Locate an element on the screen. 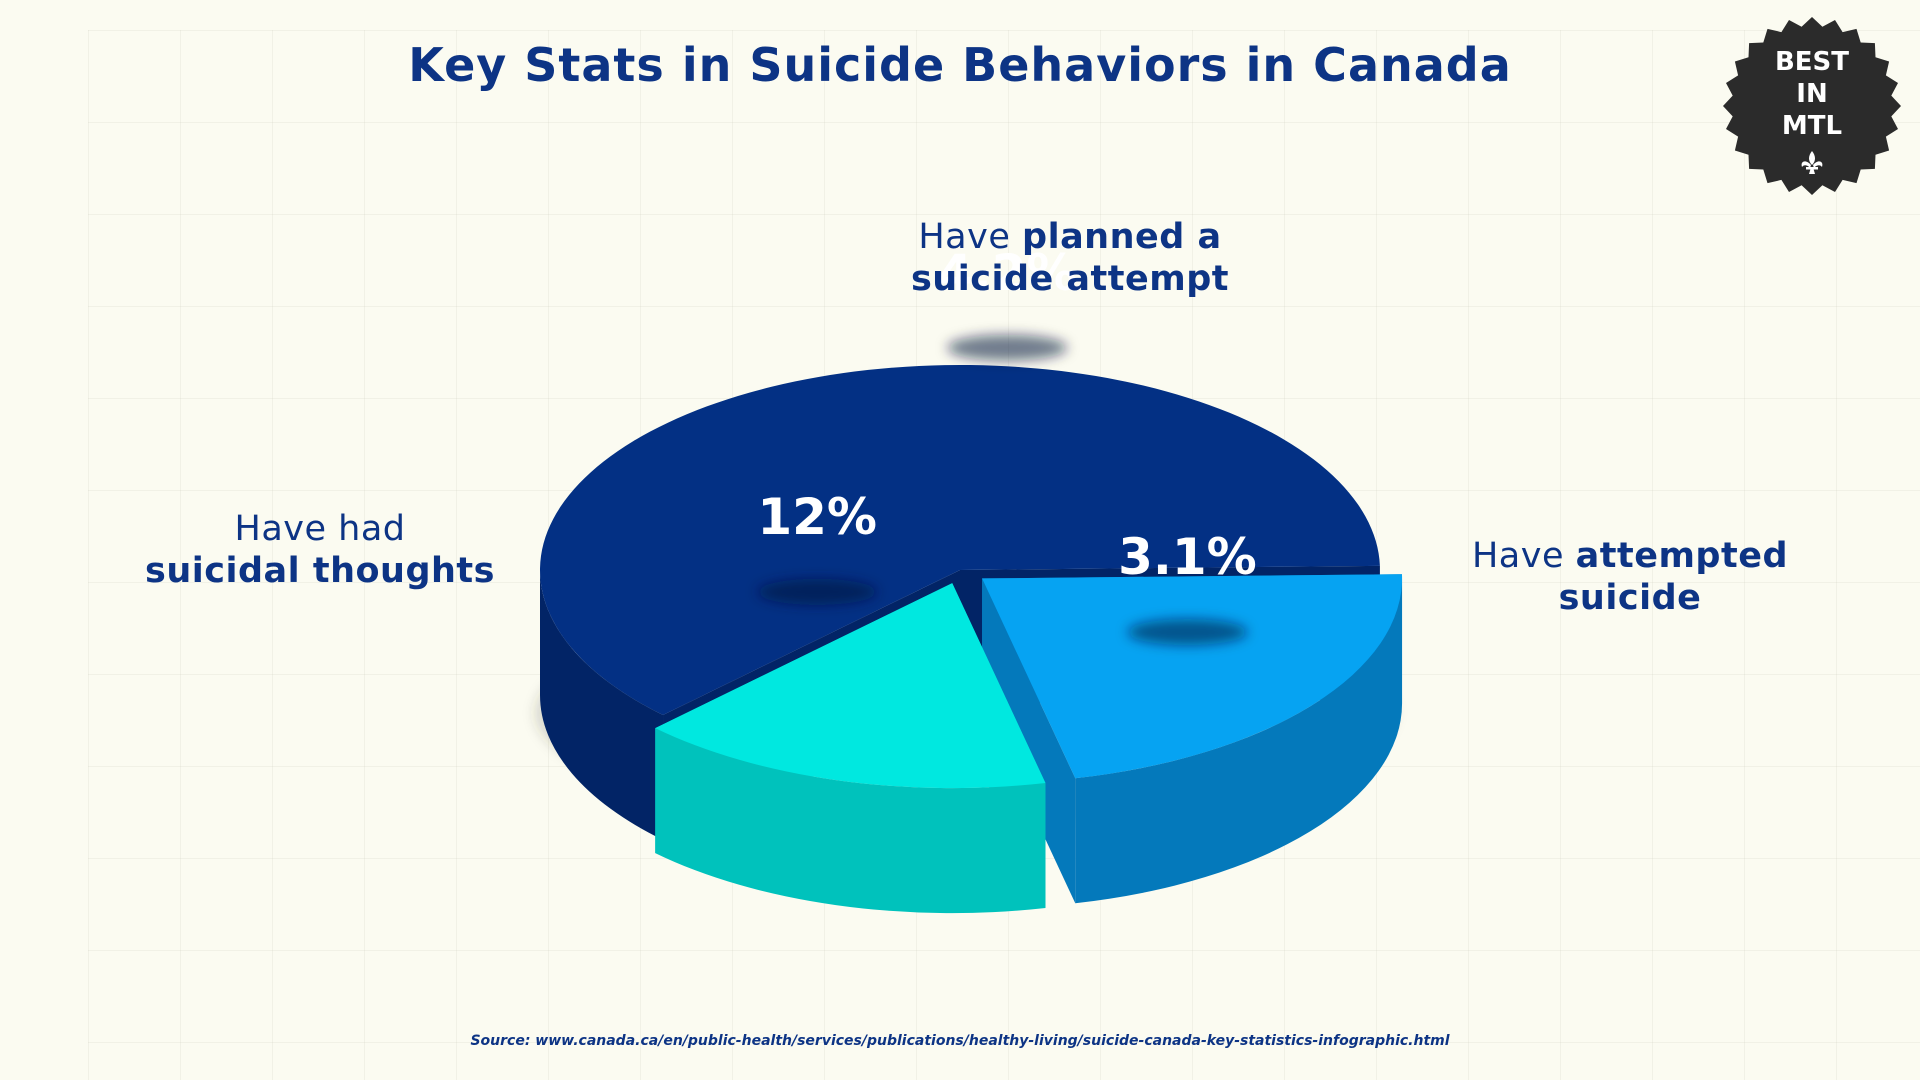 This screenshot has width=1920, height=1080. badge-line3: MTL is located at coordinates (1812, 126).